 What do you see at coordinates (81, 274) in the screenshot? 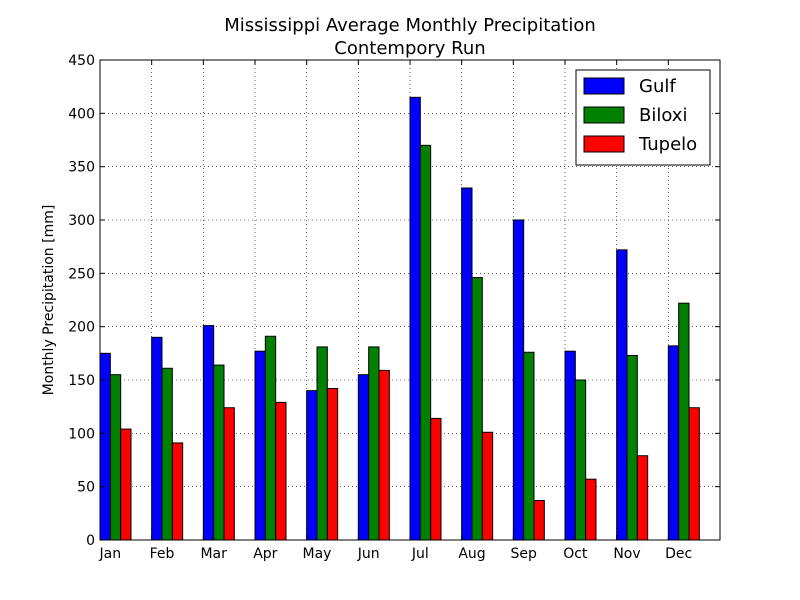
I see `y-tick-label: 250` at bounding box center [81, 274].